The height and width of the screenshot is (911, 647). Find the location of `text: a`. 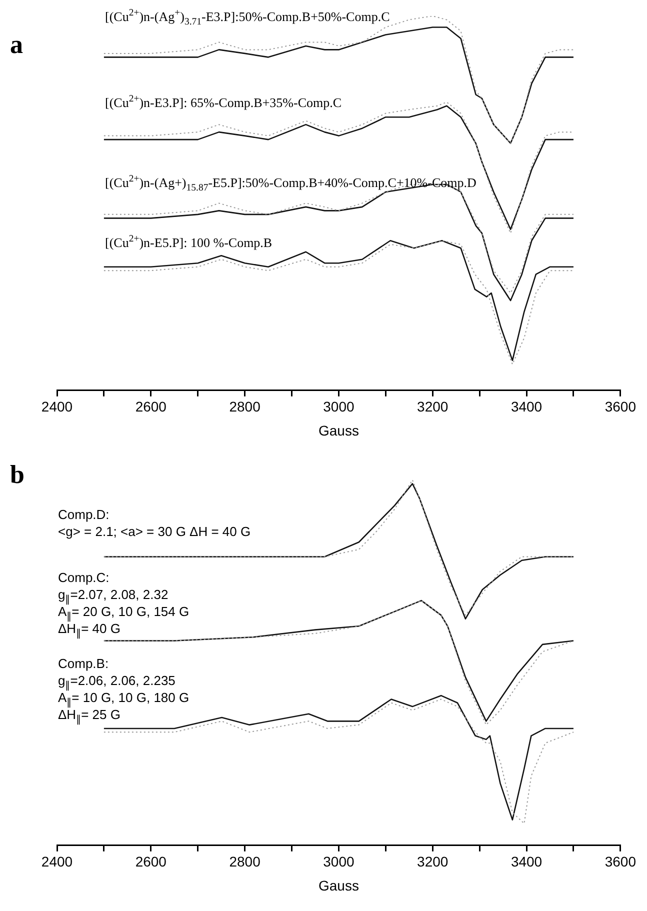

text: a is located at coordinates (16, 45).